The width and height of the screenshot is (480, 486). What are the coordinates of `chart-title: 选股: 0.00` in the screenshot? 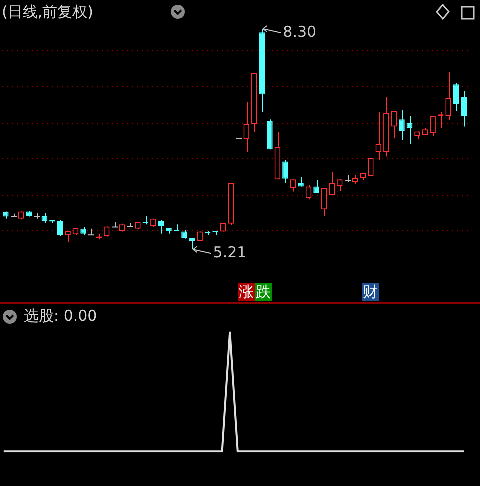 It's located at (61, 316).